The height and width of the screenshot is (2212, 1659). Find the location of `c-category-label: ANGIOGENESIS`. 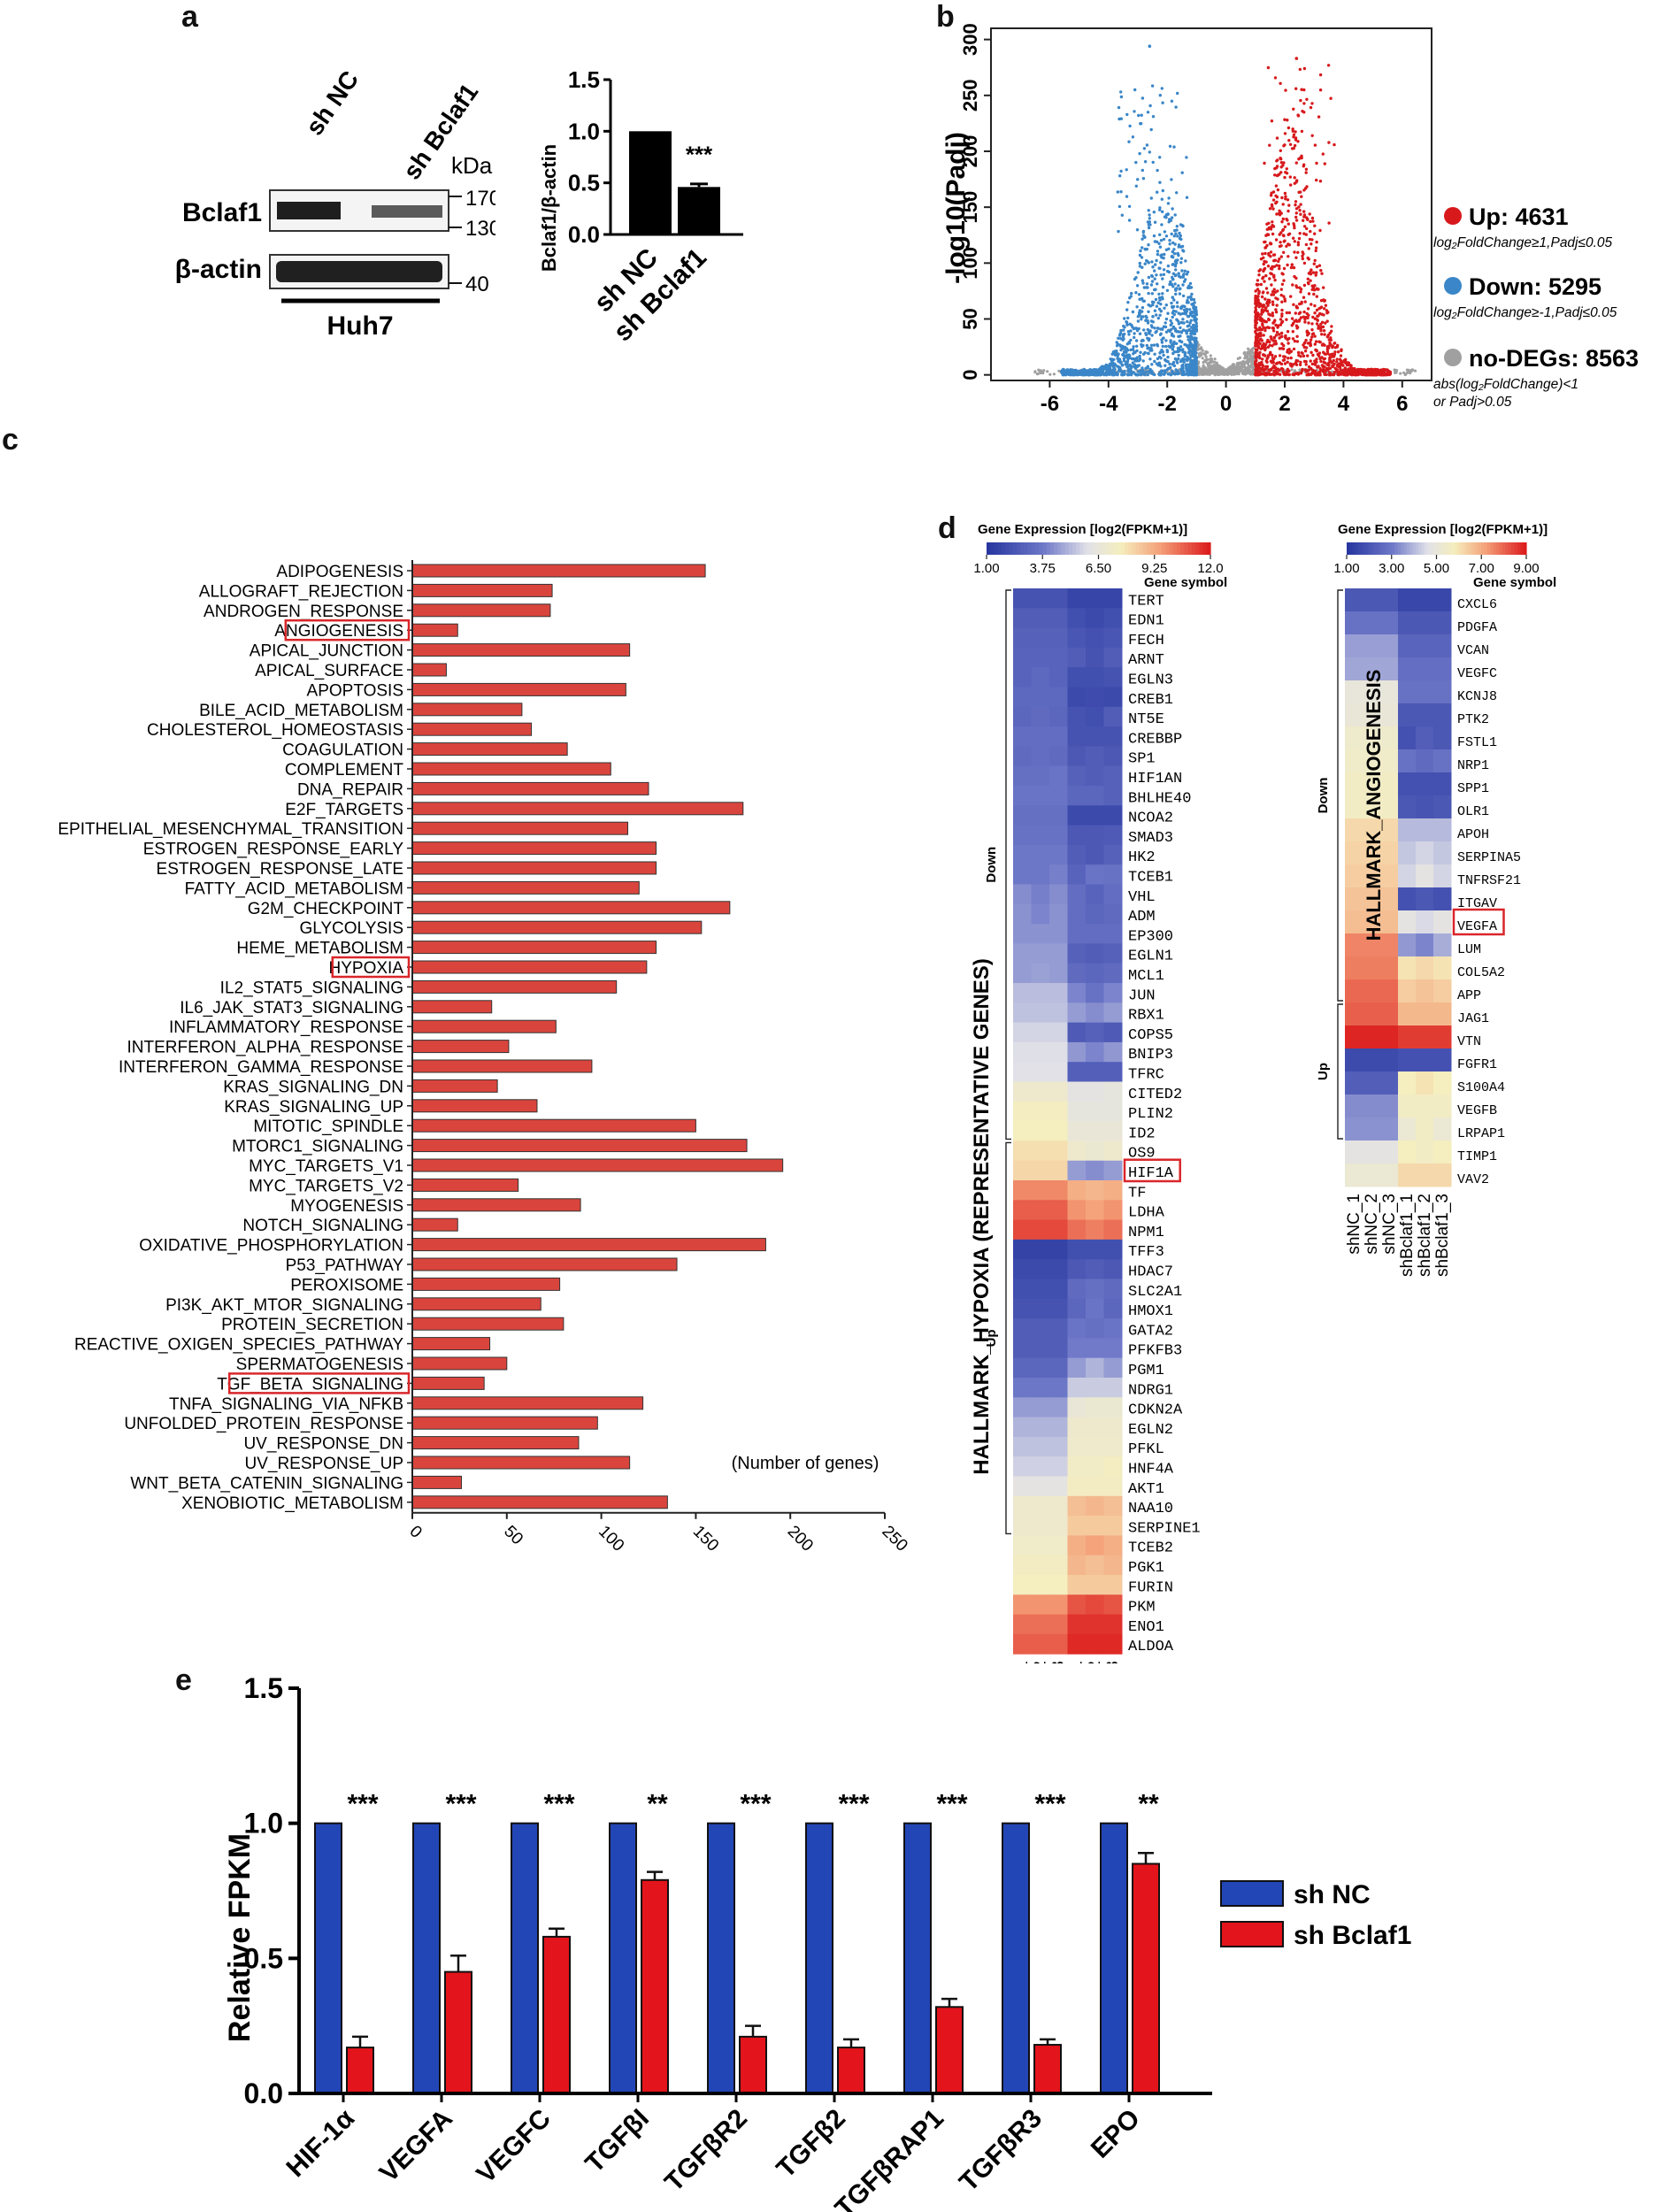

c-category-label: ANGIOGENESIS is located at coordinates (339, 632).